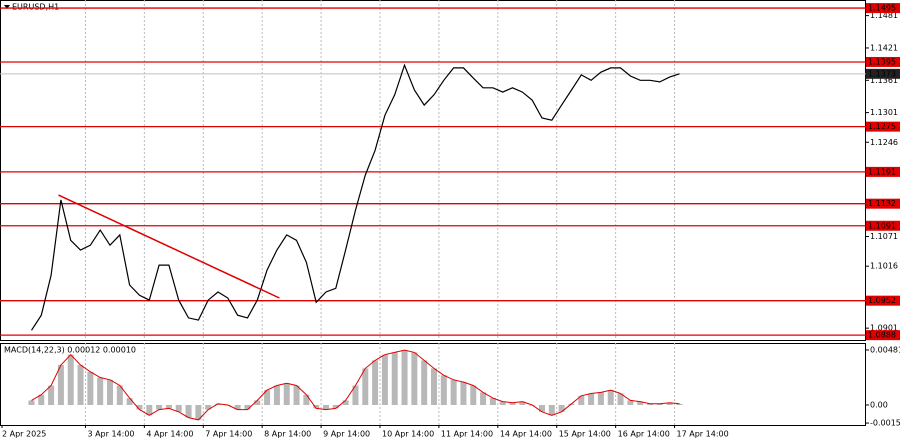 The width and height of the screenshot is (900, 441). Describe the element at coordinates (879, 404) in the screenshot. I see `macd-y-tick-label: 0.00` at that location.